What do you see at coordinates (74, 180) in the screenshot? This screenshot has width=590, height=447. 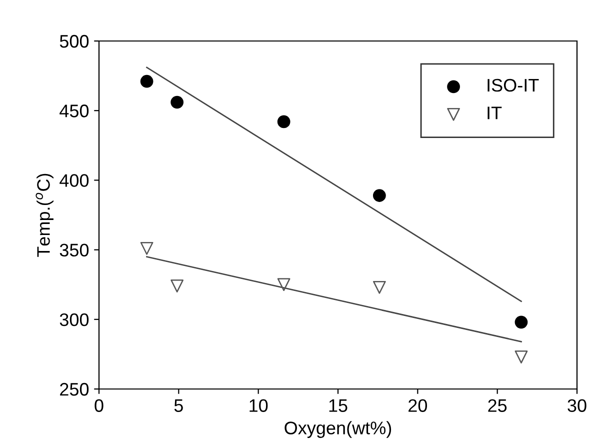 I see `y-tick-label: 400` at bounding box center [74, 180].